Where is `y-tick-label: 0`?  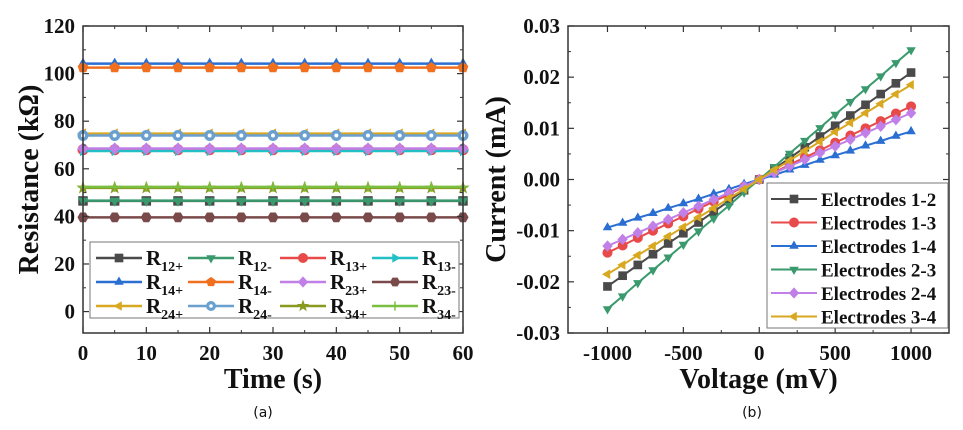 y-tick-label: 0 is located at coordinates (70, 312).